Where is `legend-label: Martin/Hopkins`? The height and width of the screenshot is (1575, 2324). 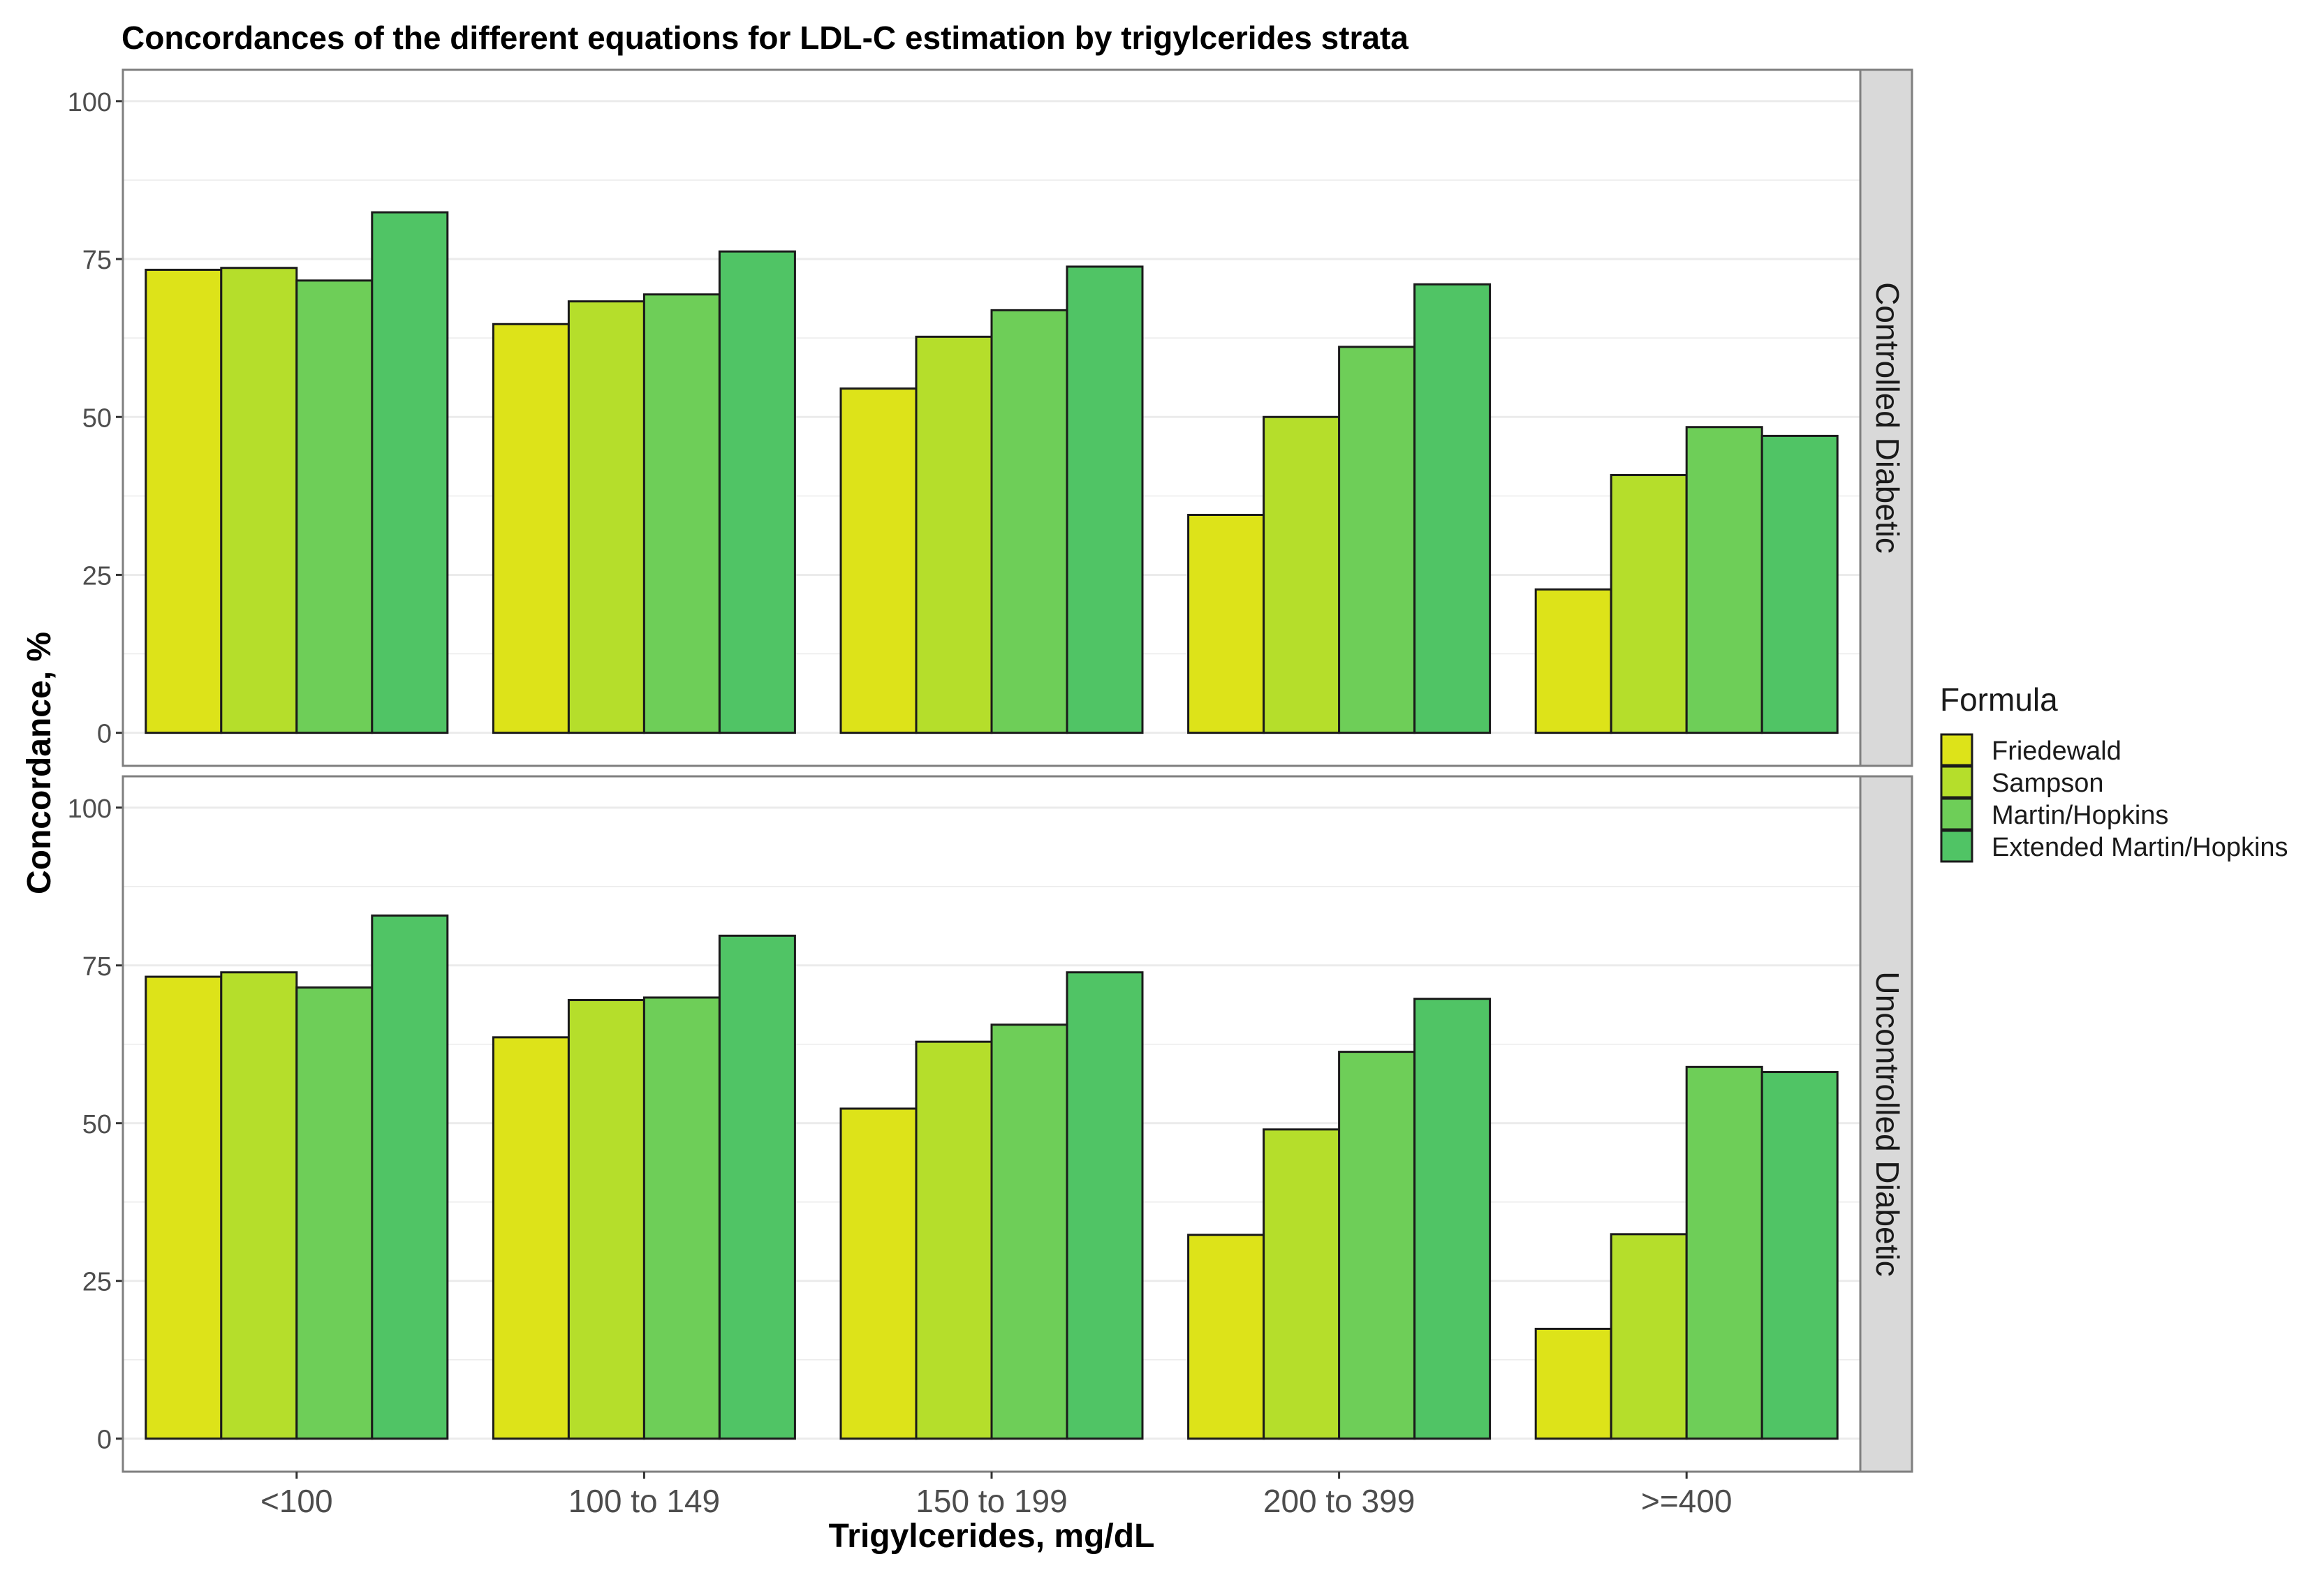 legend-label: Martin/Hopkins is located at coordinates (2080, 815).